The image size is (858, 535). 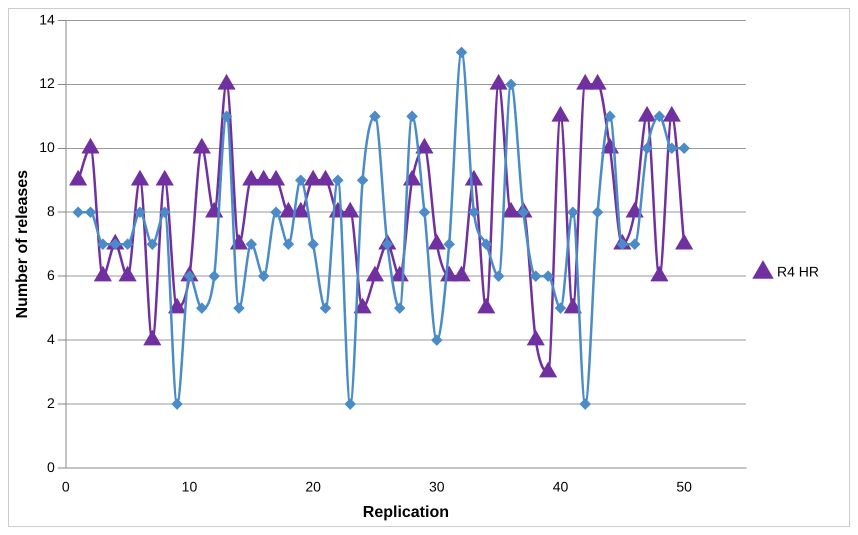 I want to click on y-tick-label: 4, so click(x=50, y=338).